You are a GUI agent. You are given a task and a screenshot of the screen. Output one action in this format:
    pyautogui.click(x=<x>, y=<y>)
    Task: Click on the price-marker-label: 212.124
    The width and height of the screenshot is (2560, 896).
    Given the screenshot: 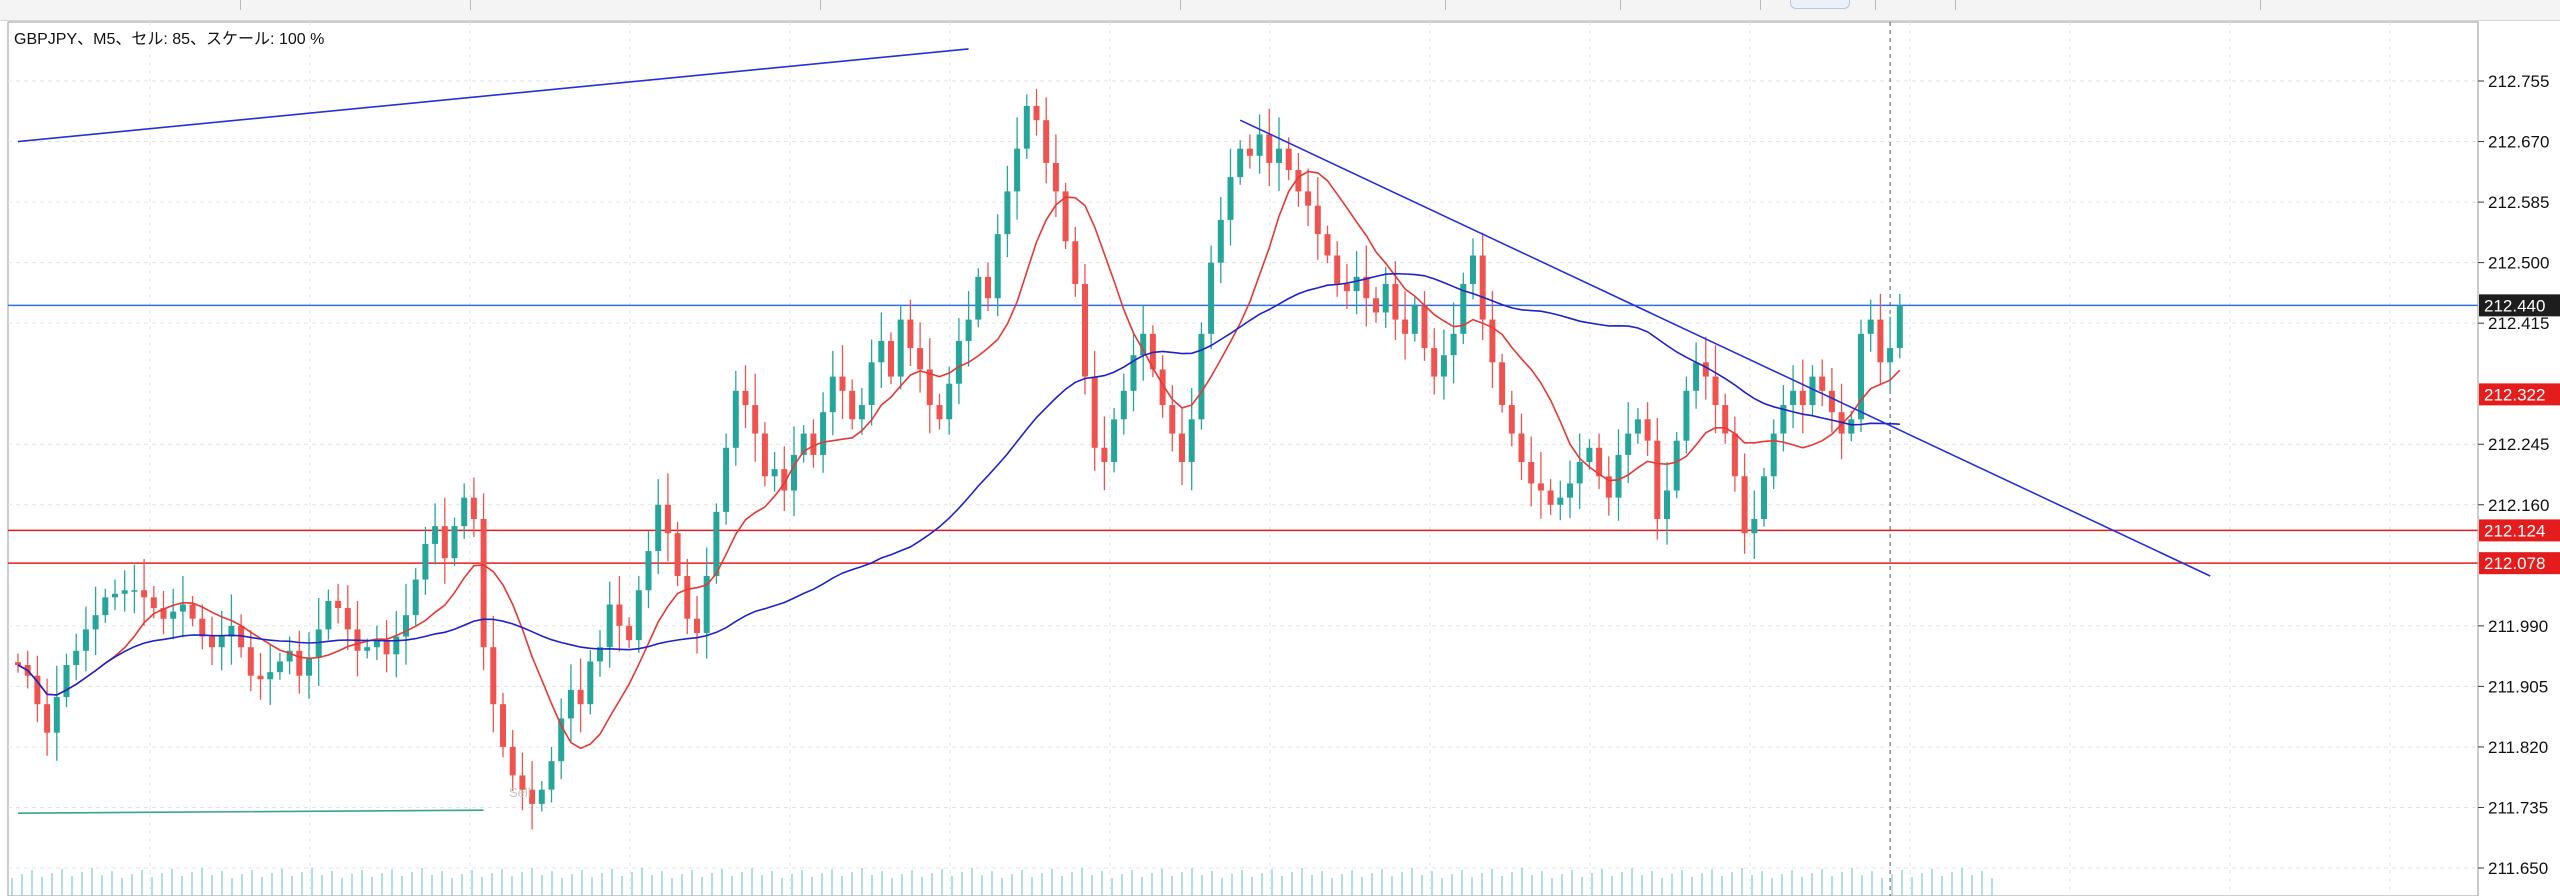 What is the action you would take?
    pyautogui.click(x=2514, y=530)
    